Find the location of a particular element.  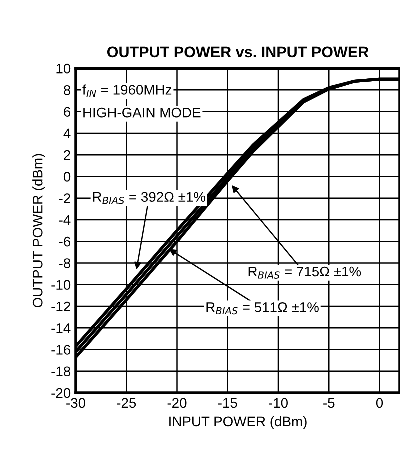

y-tick-label: -16 is located at coordinates (61, 350).